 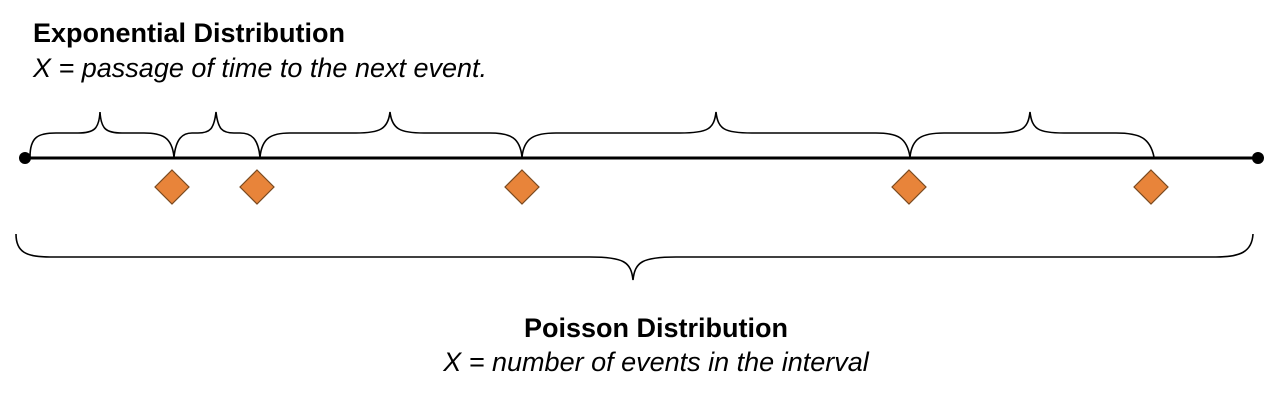 I want to click on timeline-start-point, so click(x=25, y=158).